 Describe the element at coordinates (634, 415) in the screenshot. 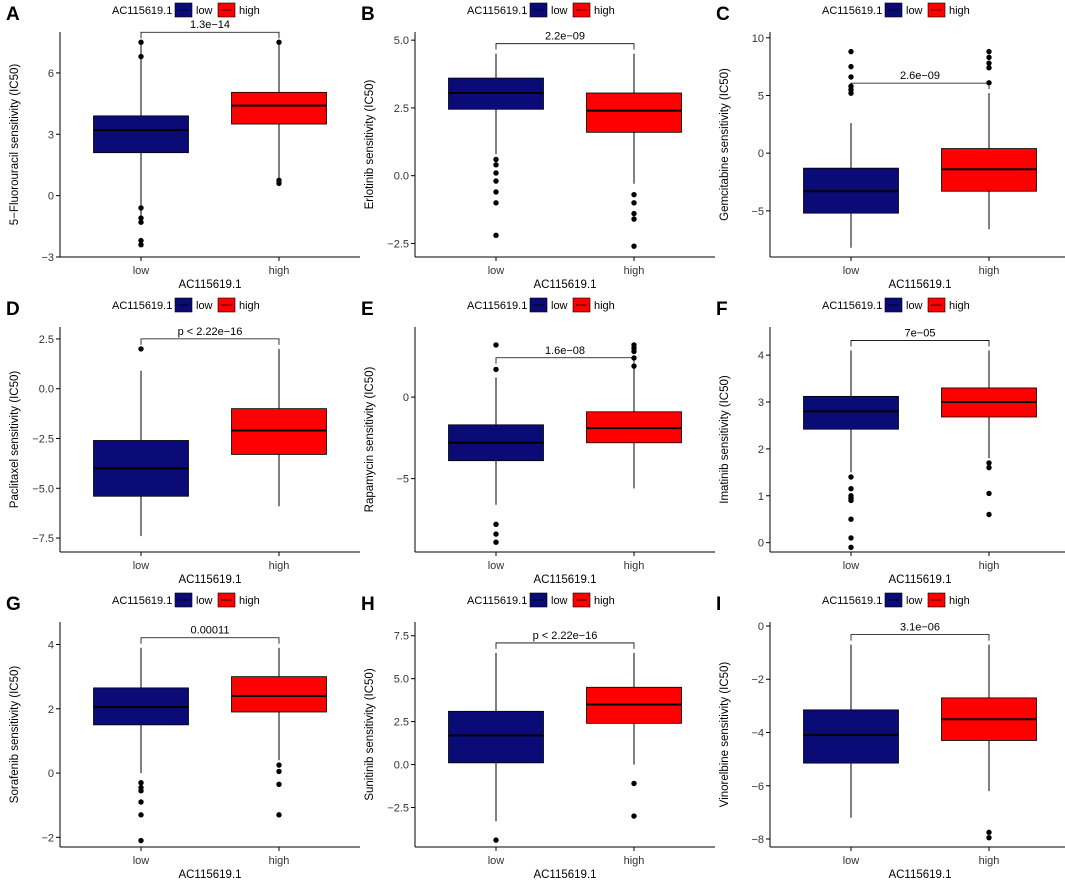

I see `box-high` at that location.